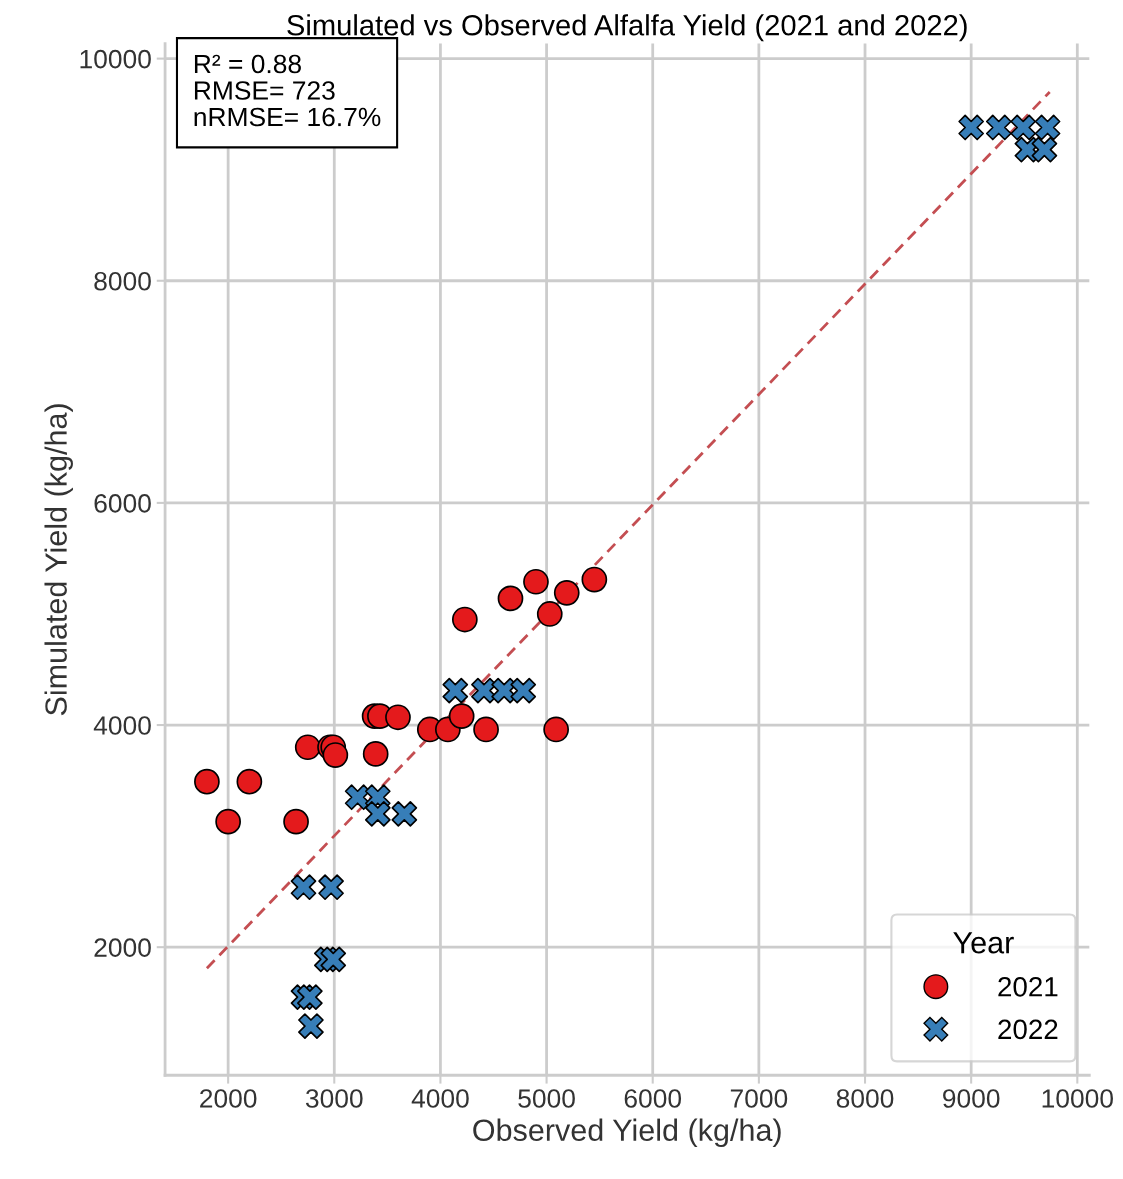 The image size is (1123, 1179). I want to click on legend-label: 2021, so click(1028, 986).